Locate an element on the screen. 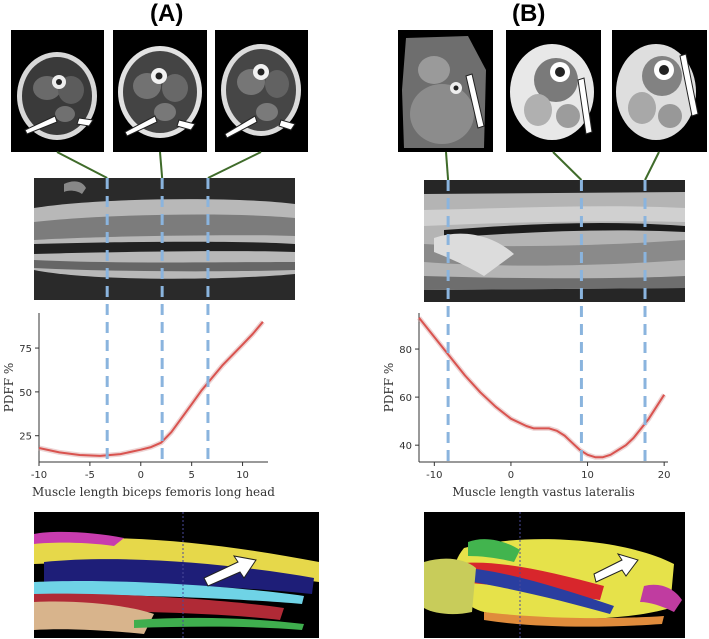  x-tick-label-a: -10 is located at coordinates (39, 475).